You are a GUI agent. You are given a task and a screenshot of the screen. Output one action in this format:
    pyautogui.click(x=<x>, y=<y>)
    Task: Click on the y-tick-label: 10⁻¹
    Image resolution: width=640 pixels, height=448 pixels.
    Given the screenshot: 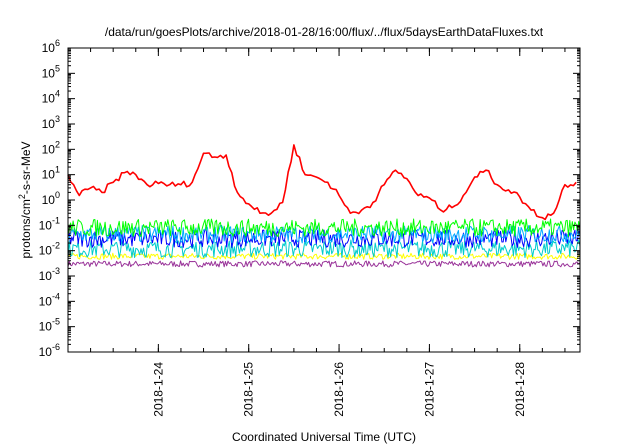 What is the action you would take?
    pyautogui.click(x=49, y=223)
    